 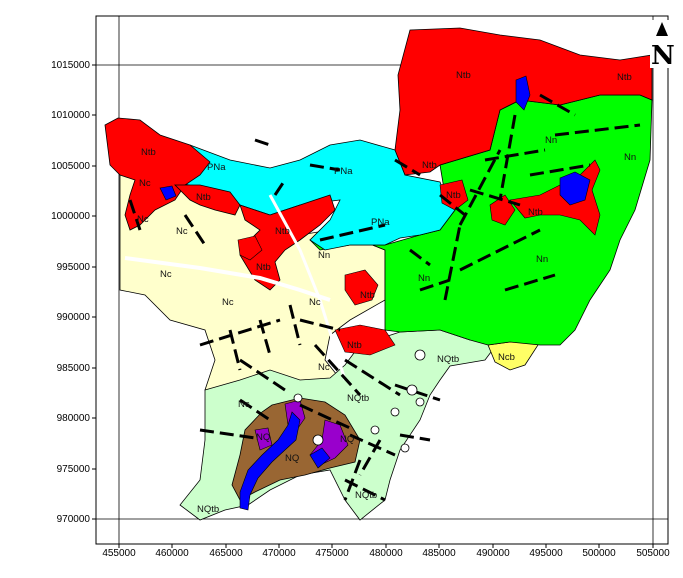 I want to click on x-tick-470000: 470000, so click(x=279, y=553).